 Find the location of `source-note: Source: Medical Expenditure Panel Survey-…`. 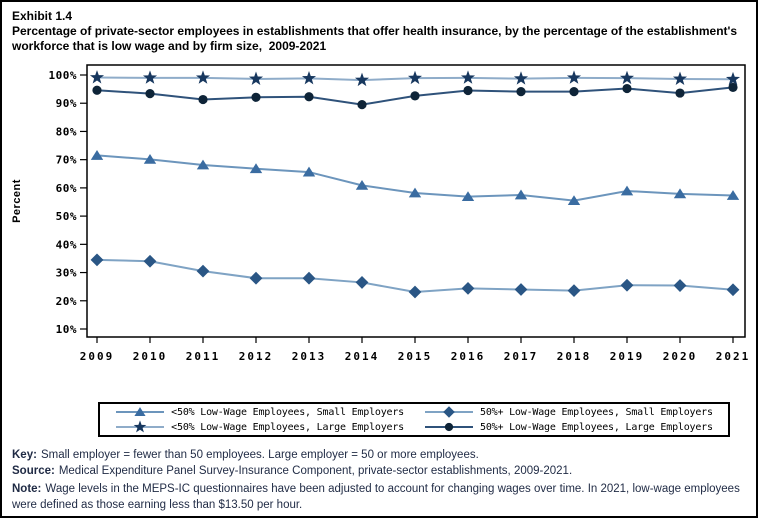

source-note: Source: Medical Expenditure Panel Survey-… is located at coordinates (383, 472).